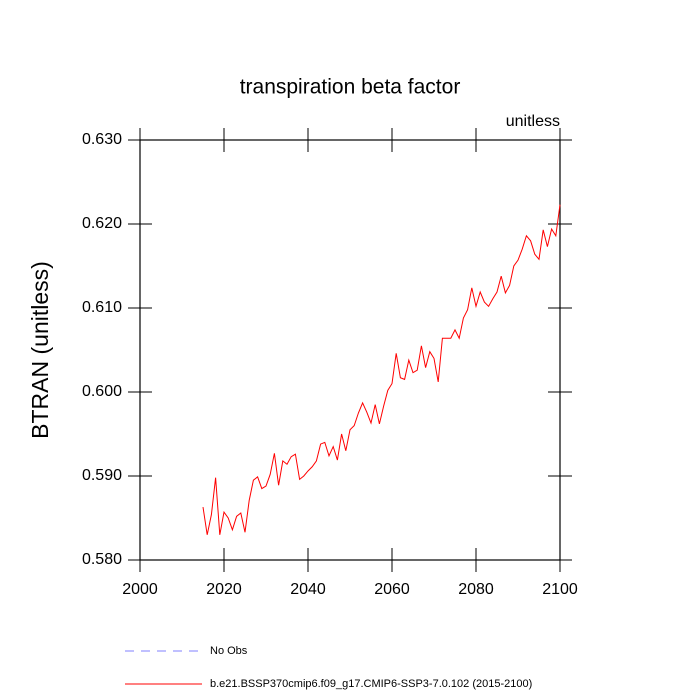  Describe the element at coordinates (102, 139) in the screenshot. I see `y-tick-label: 0.630` at that location.